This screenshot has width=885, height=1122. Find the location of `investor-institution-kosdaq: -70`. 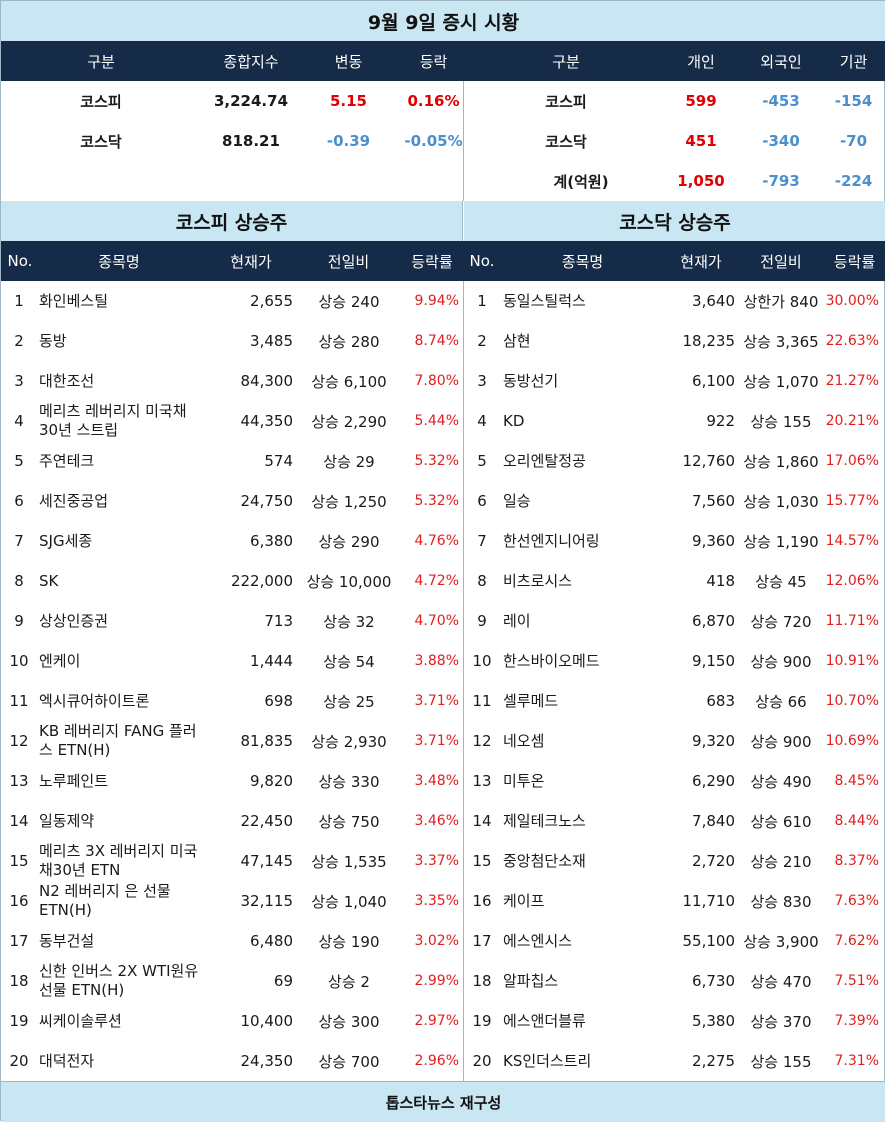

investor-institution-kosdaq: -70 is located at coordinates (853, 141).